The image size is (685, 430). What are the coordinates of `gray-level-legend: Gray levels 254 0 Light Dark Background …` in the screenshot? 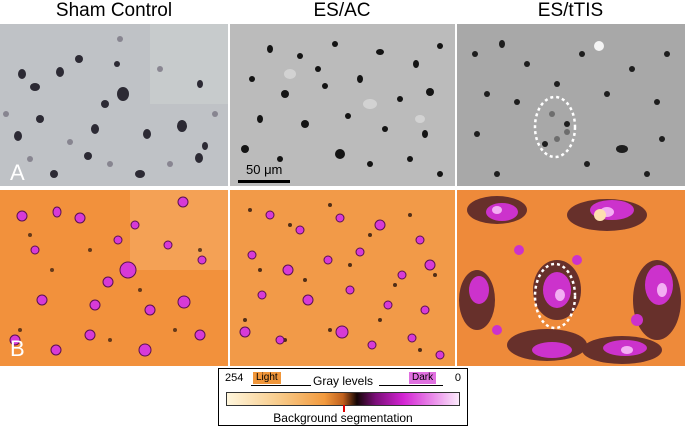 It's located at (343, 397).